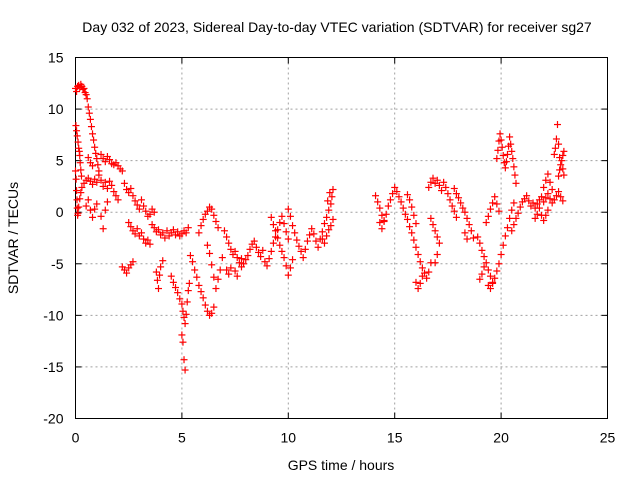 The width and height of the screenshot is (640, 480). Describe the element at coordinates (53, 315) in the screenshot. I see `y-tick-label: -10` at that location.